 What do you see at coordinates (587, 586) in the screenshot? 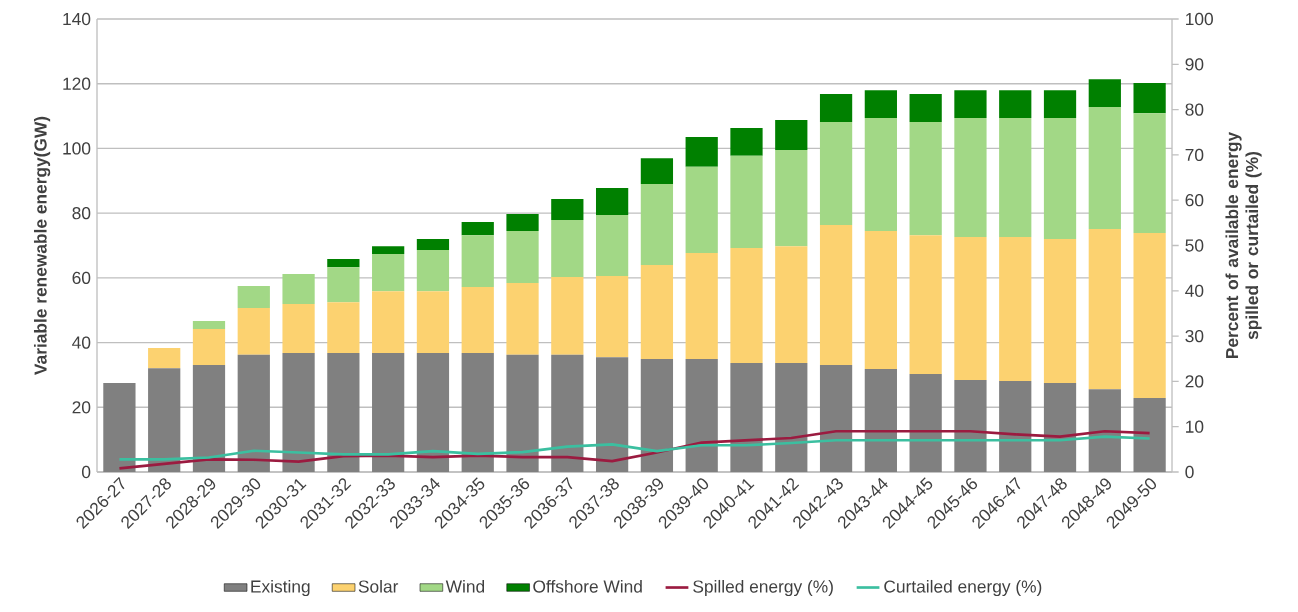
I see `legend-label: Offshore Wind` at bounding box center [587, 586].